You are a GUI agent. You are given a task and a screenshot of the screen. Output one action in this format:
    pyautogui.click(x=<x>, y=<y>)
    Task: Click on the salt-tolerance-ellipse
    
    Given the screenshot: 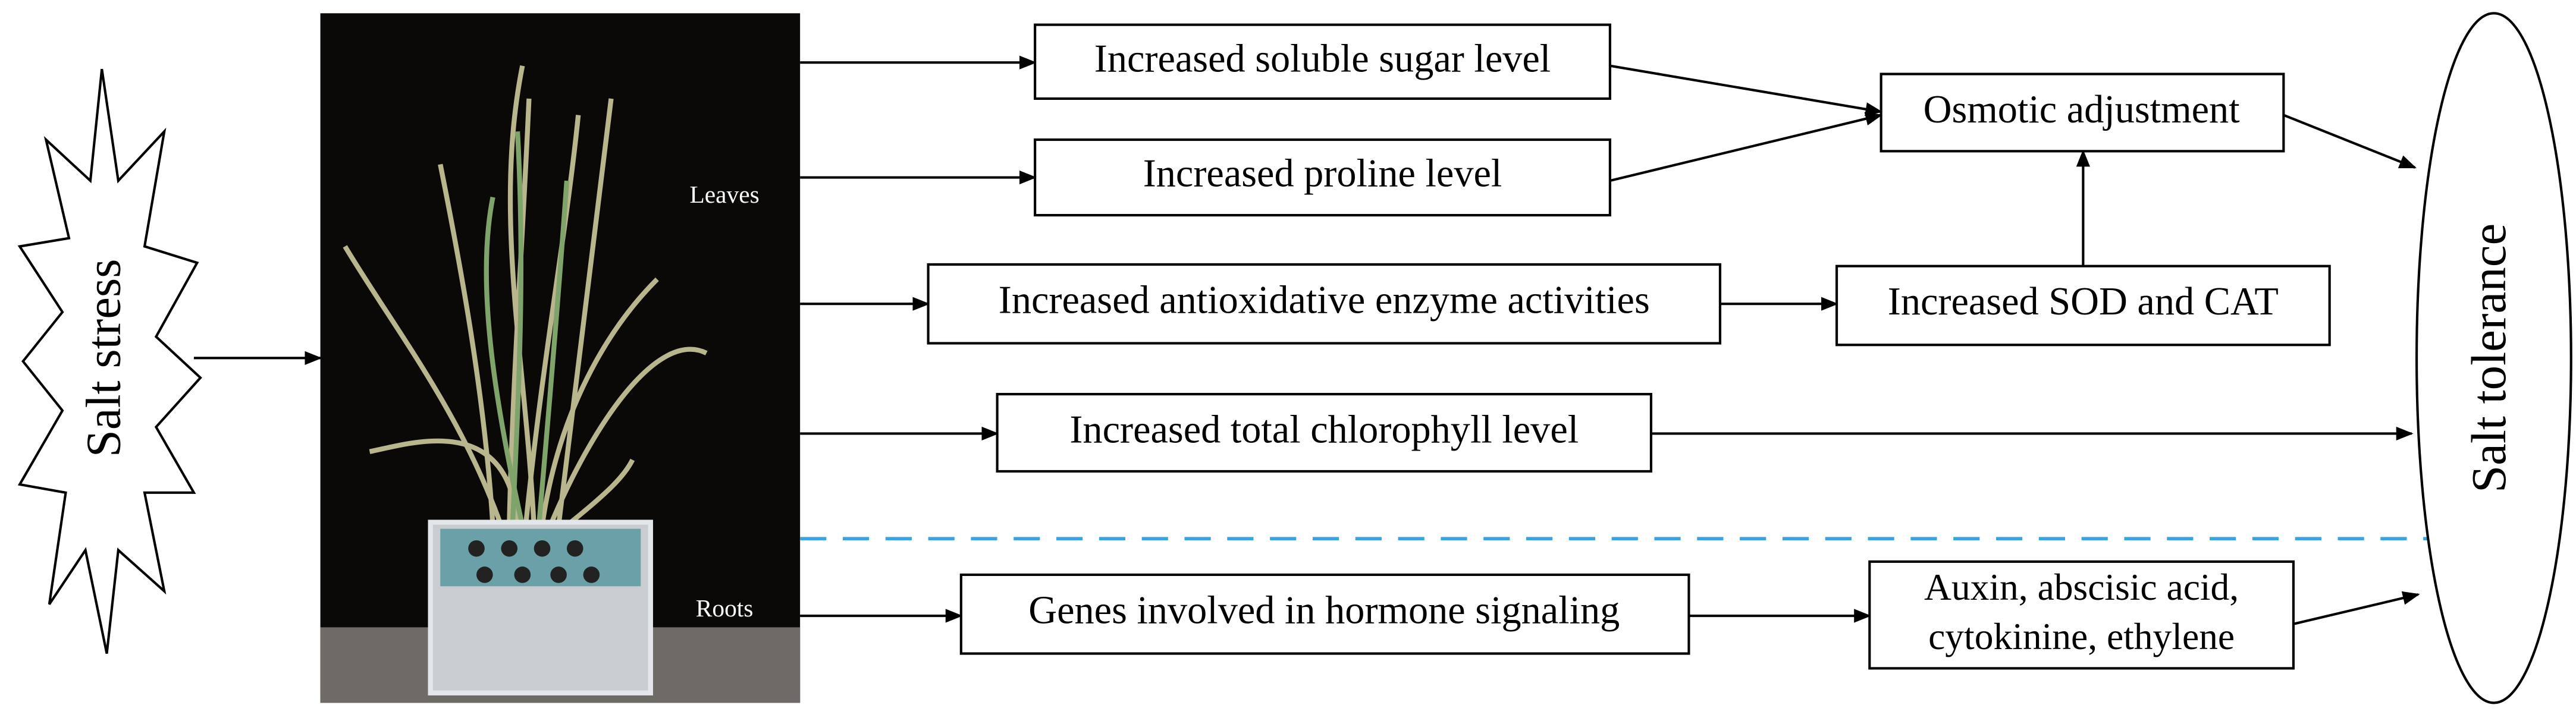 What is the action you would take?
    pyautogui.click(x=2493, y=358)
    